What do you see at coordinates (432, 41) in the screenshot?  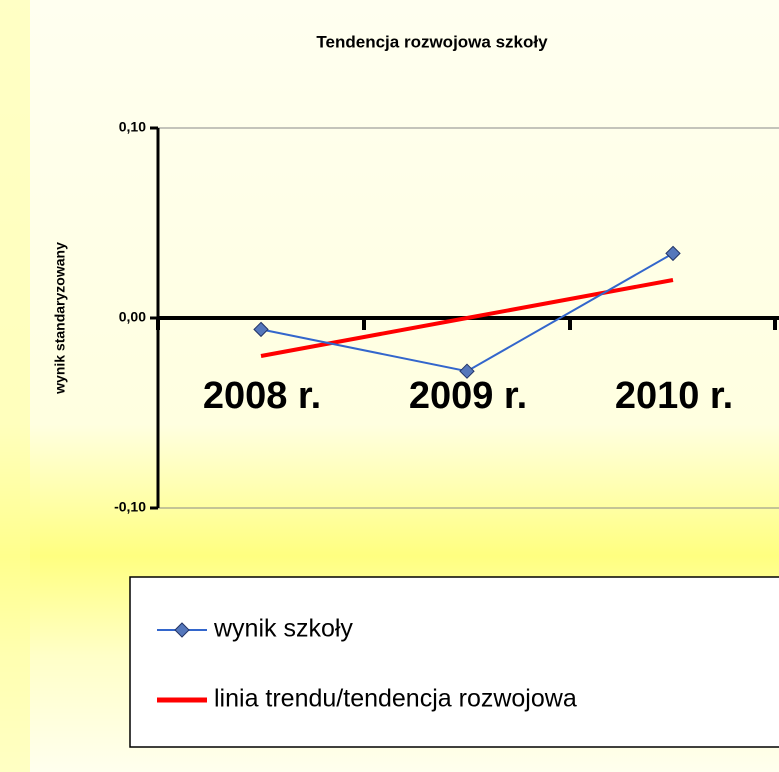 I see `chart-title: Tendencja rozwojowa szkoły` at bounding box center [432, 41].